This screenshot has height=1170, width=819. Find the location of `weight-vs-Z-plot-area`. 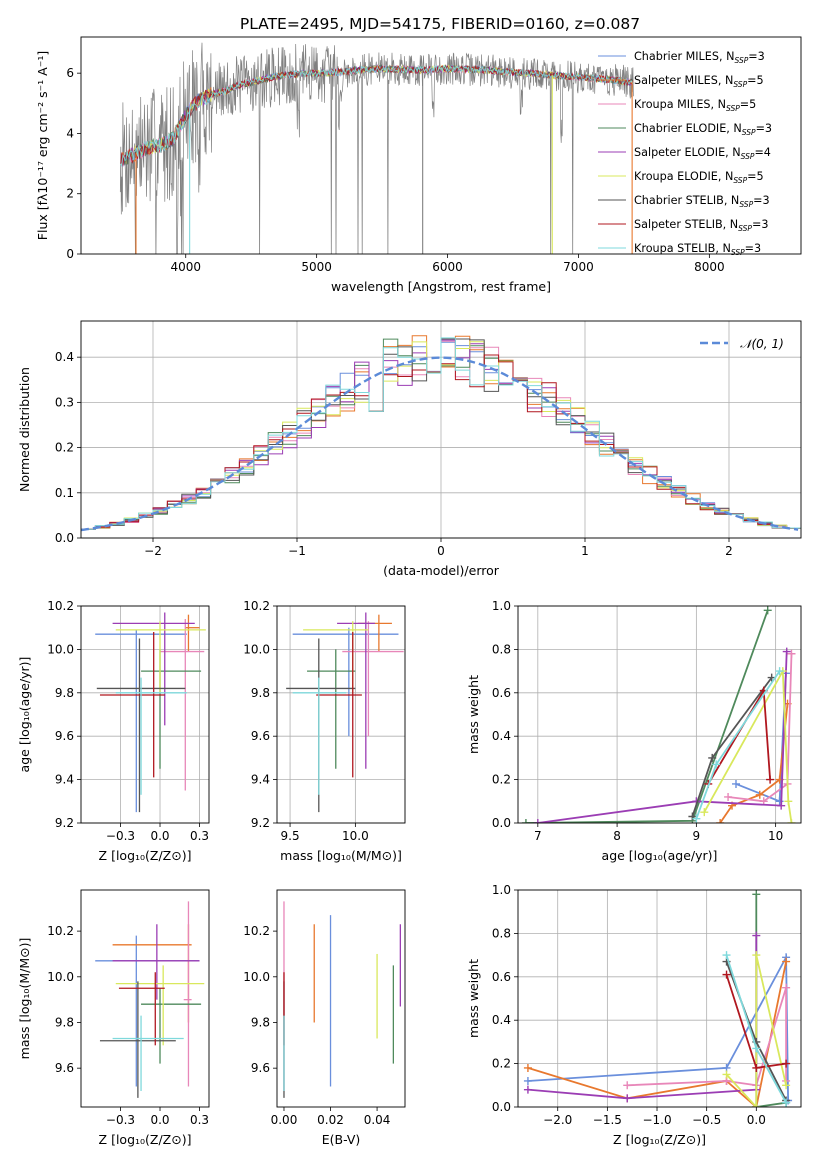

weight-vs-Z-plot-area is located at coordinates (658, 998).